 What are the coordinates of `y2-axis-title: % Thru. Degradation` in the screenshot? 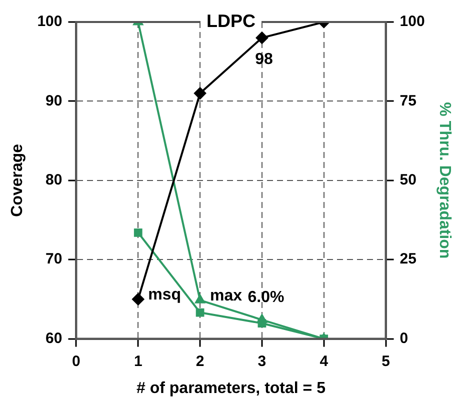 It's located at (444, 180).